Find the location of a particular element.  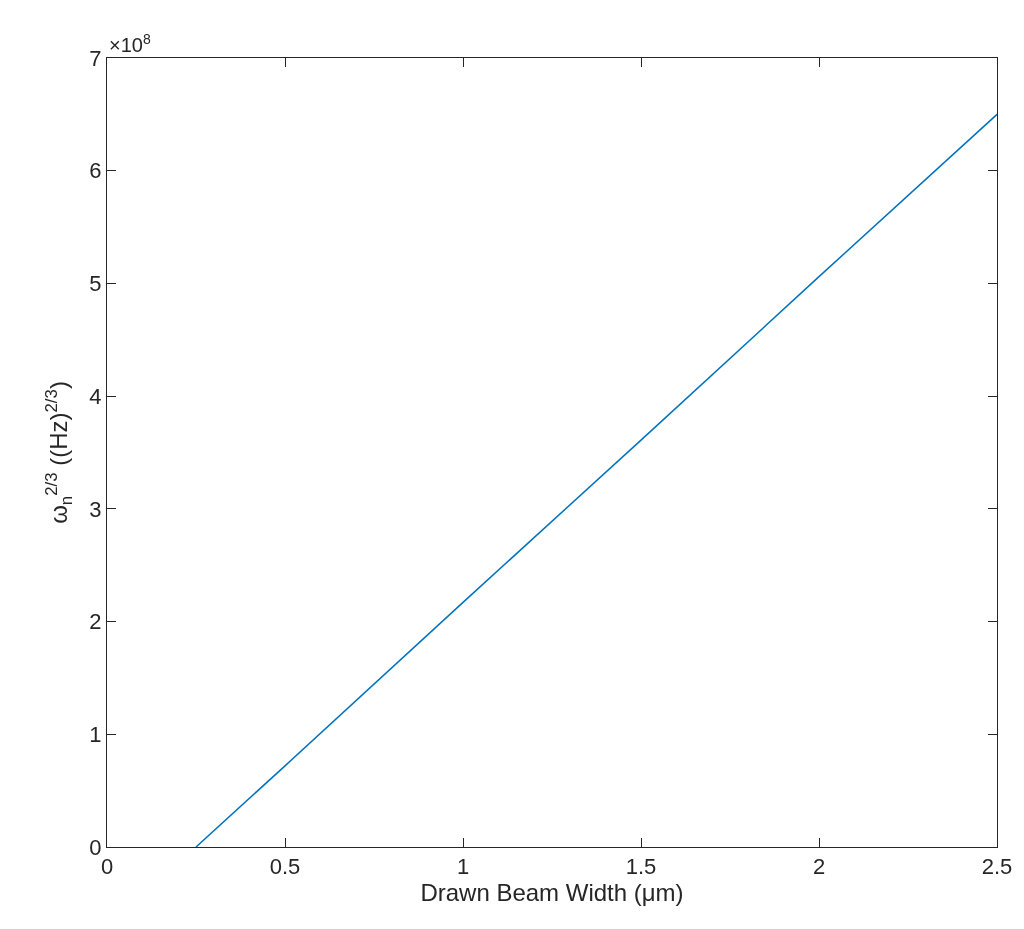

y-tick-label: 4 is located at coordinates (95, 396).